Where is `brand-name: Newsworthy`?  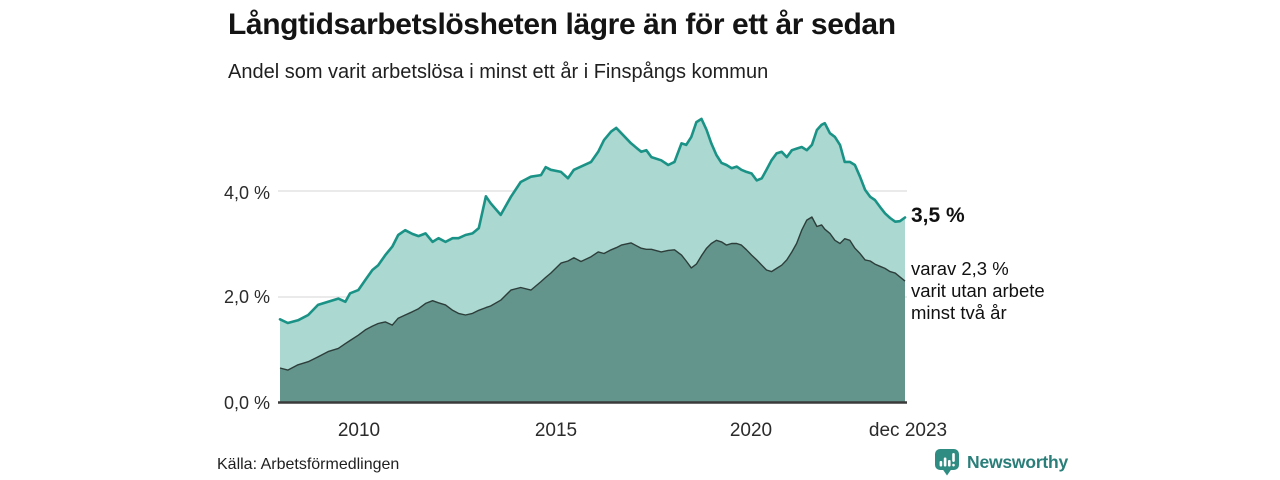 brand-name: Newsworthy is located at coordinates (1018, 461).